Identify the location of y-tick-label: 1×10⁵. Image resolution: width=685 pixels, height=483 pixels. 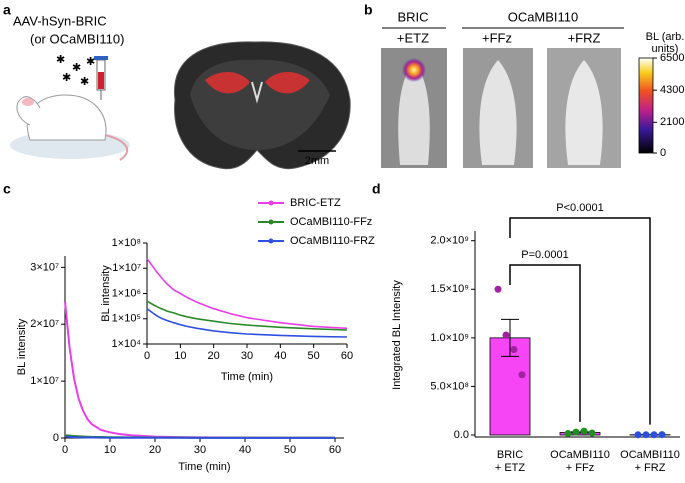
(126, 319).